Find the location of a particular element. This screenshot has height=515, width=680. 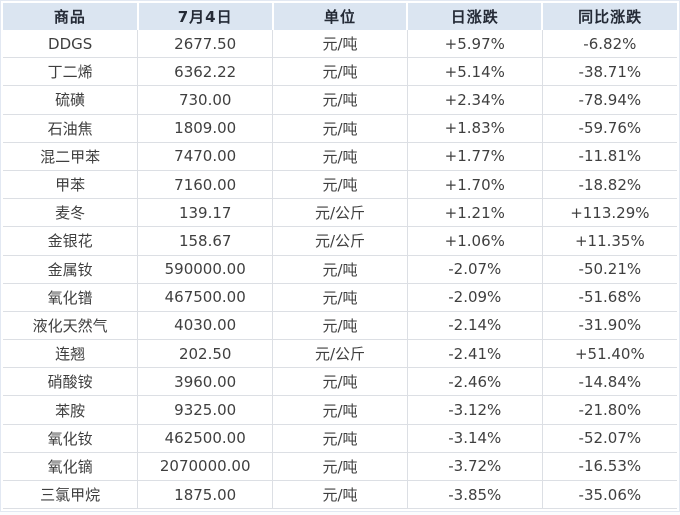

table-row: 氧化镝 2070000.00 元/吨 -3.72% -16.53% is located at coordinates (340, 467).